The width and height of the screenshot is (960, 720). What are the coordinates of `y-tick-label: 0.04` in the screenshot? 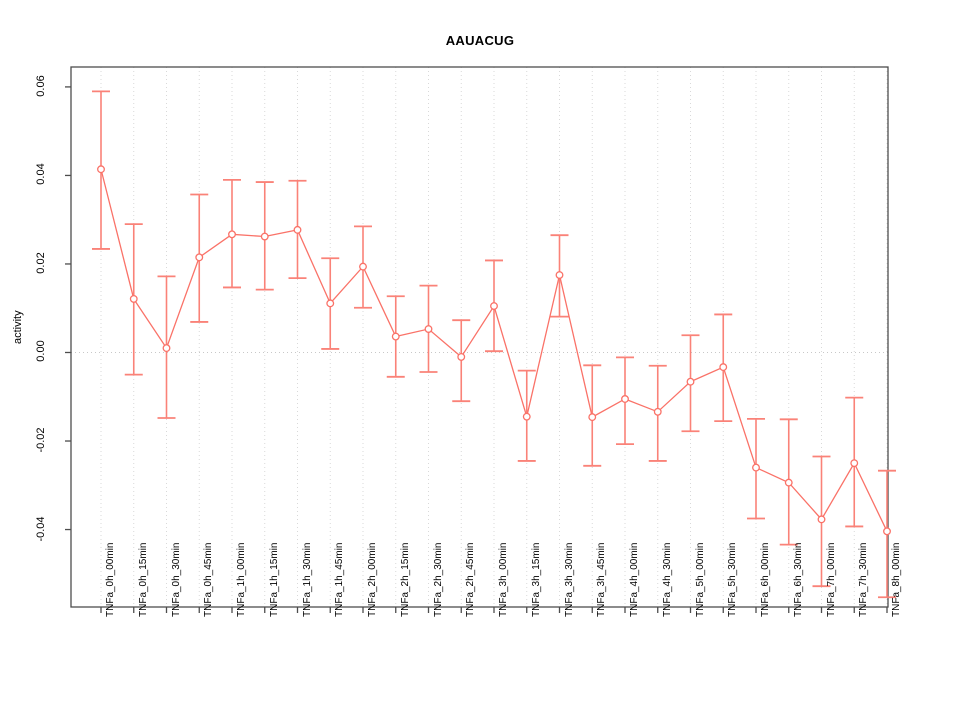 It's located at (41, 174).